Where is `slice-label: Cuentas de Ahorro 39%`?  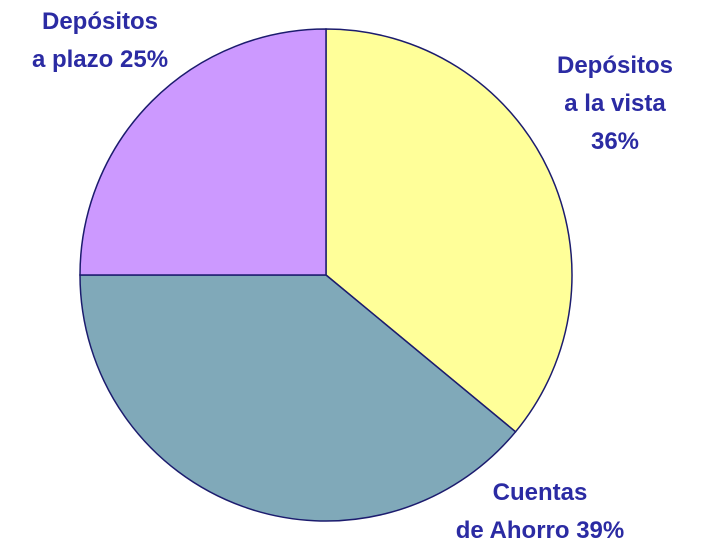 slice-label: Cuentas de Ahorro 39% is located at coordinates (540, 509).